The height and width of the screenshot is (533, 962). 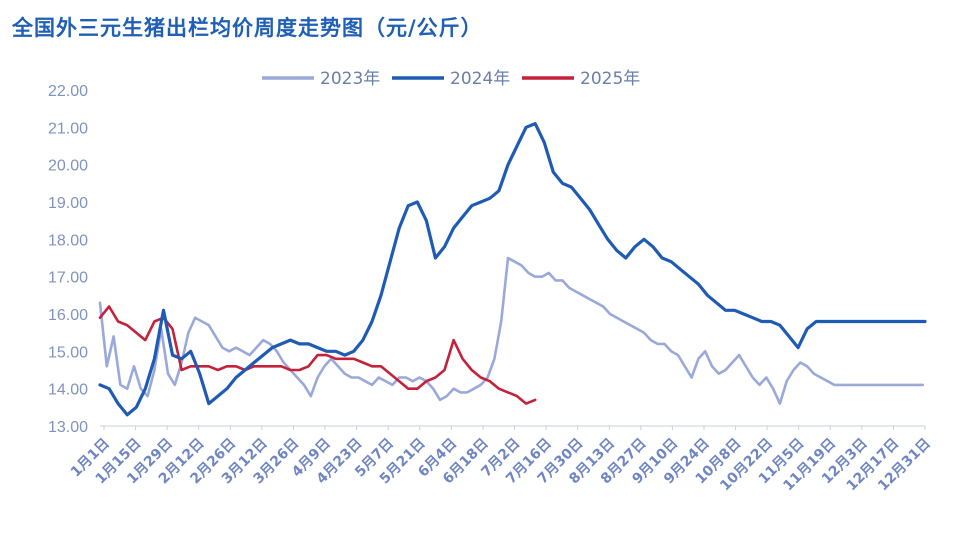 What do you see at coordinates (68, 352) in the screenshot?
I see `y-tick-label: 15.00` at bounding box center [68, 352].